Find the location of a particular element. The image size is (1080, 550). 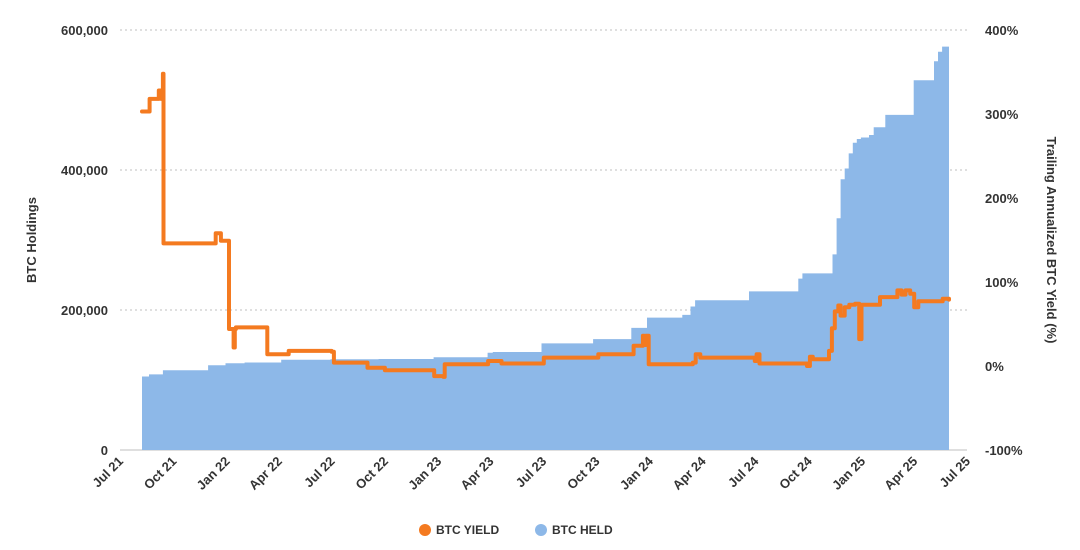

right-axis-ticks: -100% 0% 100% 200% 300% 400% is located at coordinates (1004, 240).